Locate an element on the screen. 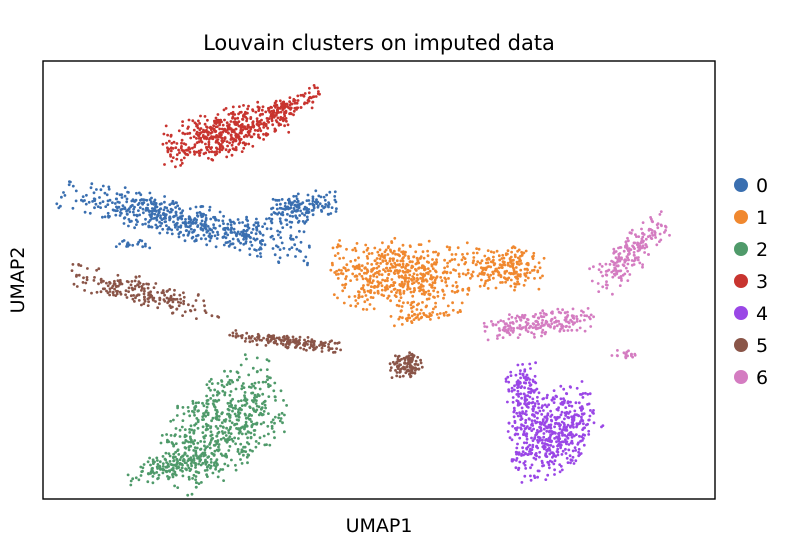 Image resolution: width=800 pixels, height=554 pixels. x-axis-label: UMAP1 is located at coordinates (379, 526).